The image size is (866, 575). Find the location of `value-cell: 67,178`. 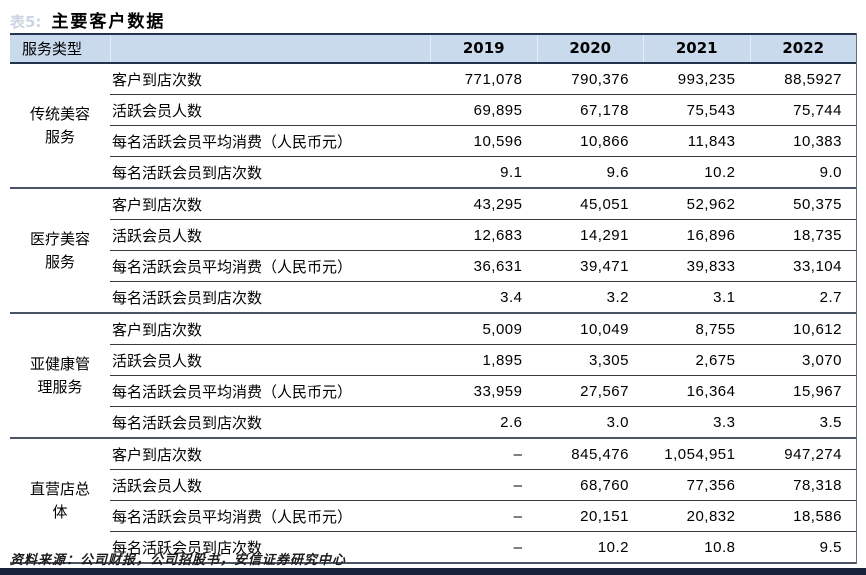

value-cell: 67,178 is located at coordinates (604, 110).